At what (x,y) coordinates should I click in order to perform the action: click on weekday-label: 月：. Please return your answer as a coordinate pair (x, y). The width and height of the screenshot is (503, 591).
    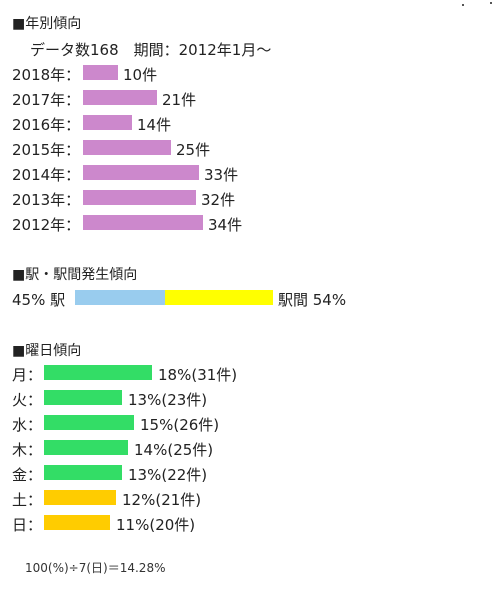
    Looking at the image, I should click on (27, 375).